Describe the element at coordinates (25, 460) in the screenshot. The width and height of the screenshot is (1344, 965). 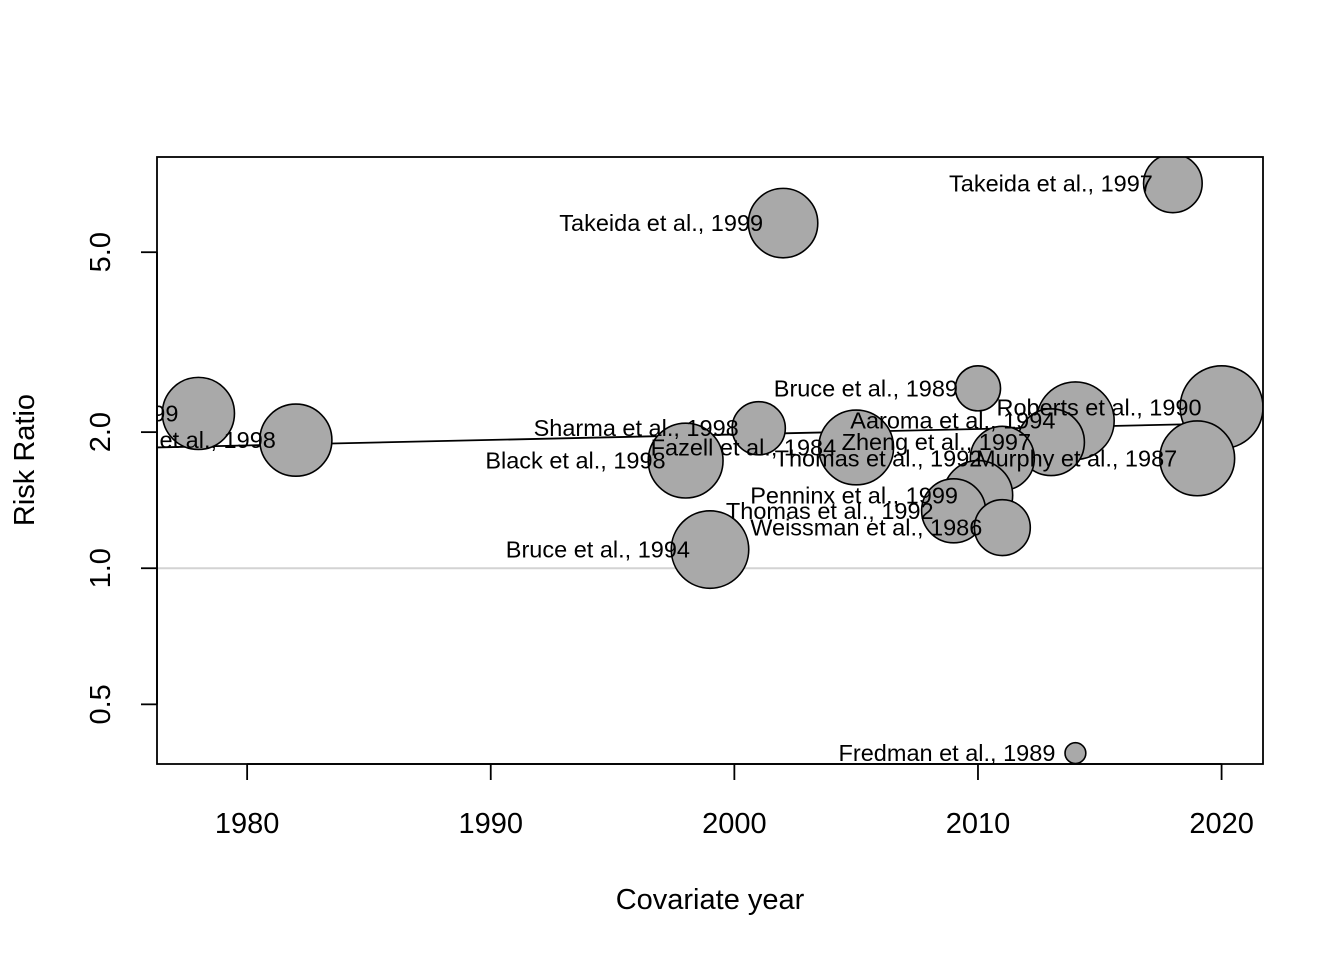
I see `y-axis-title: Risk Ratio` at that location.